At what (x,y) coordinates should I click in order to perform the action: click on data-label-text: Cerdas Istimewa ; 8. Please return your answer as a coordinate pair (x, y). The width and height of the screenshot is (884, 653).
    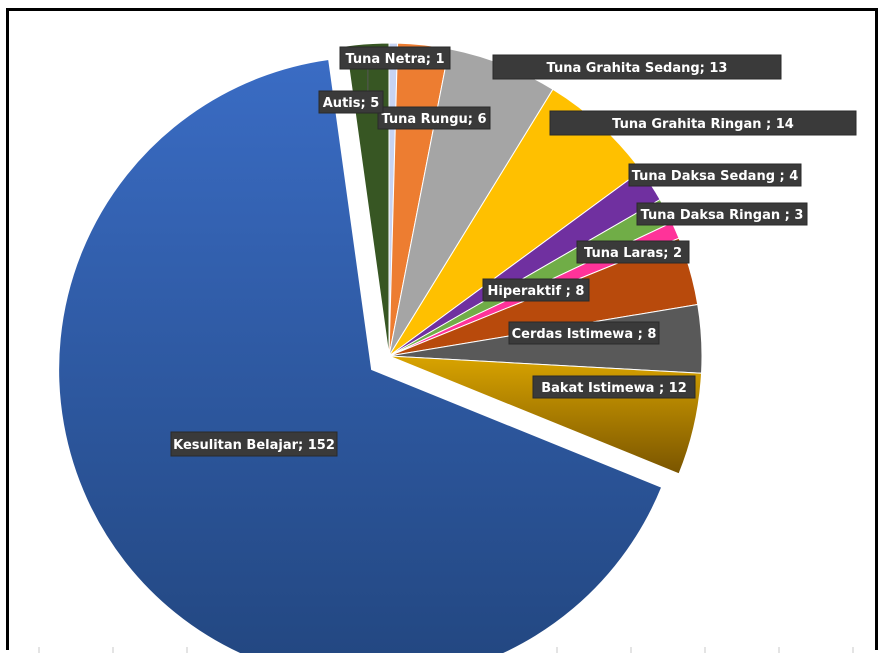
    Looking at the image, I should click on (584, 334).